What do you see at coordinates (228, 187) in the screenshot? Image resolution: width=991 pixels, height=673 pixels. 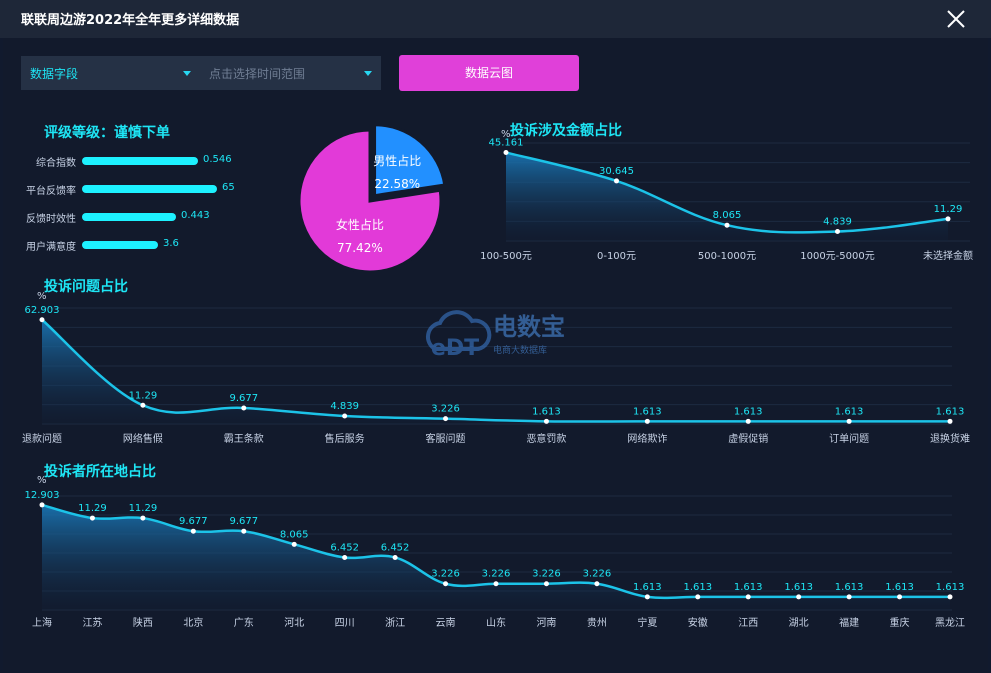 I see `rating-value: 65` at bounding box center [228, 187].